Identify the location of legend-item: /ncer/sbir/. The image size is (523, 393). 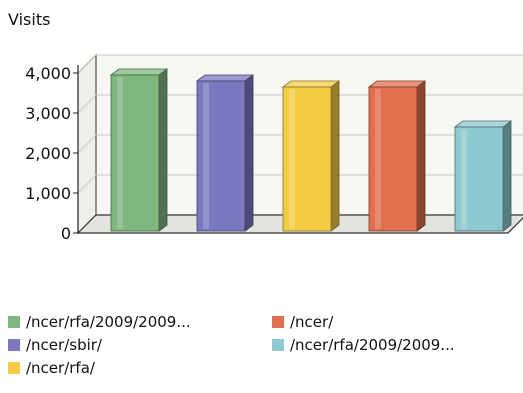
(55, 345).